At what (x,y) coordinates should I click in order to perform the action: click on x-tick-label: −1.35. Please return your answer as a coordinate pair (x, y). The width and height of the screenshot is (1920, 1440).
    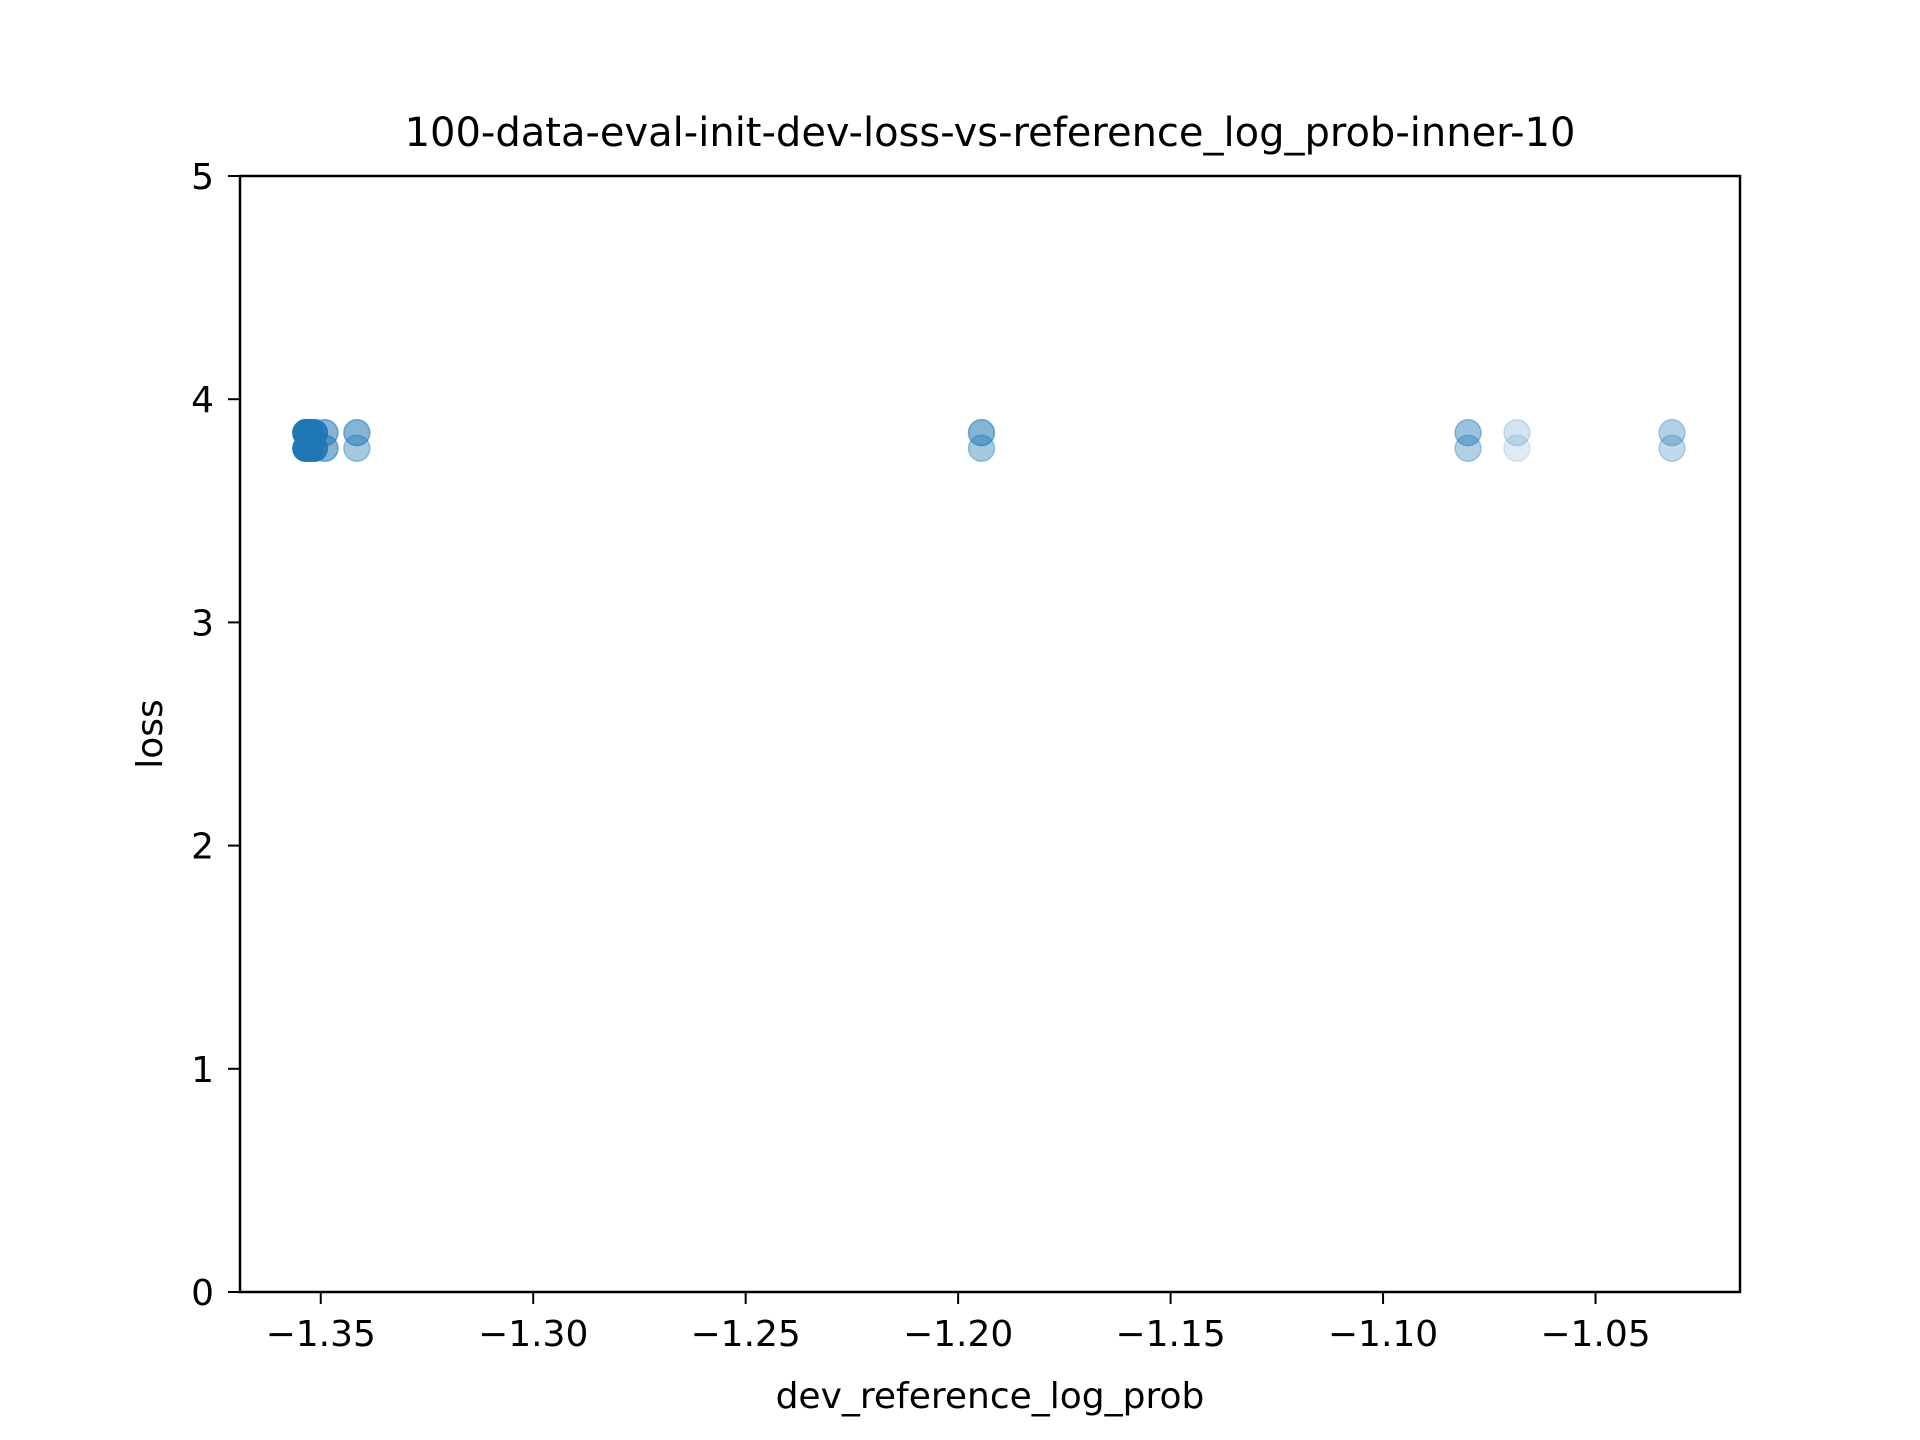
    Looking at the image, I should click on (321, 1334).